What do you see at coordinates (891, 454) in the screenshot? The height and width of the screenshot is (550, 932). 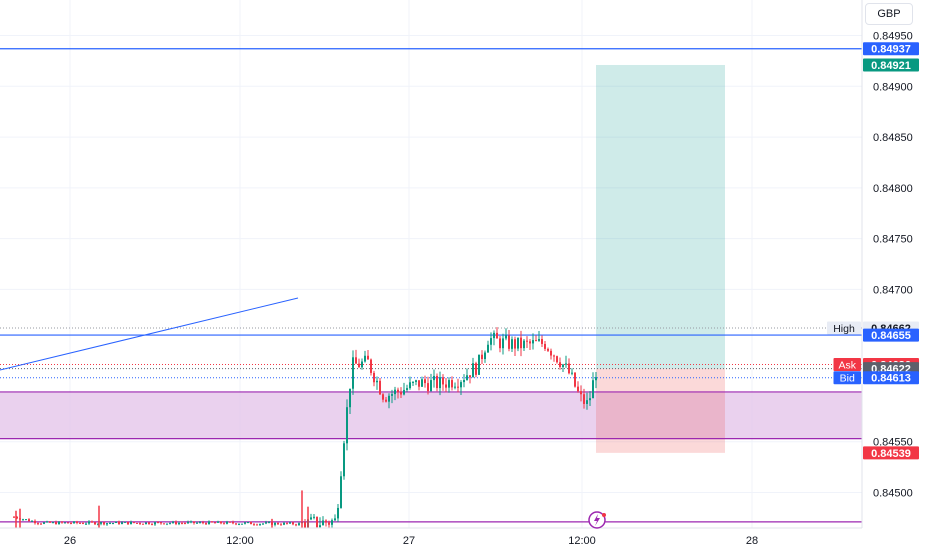 I see `price-label-stop-text: 0.84539` at bounding box center [891, 454].